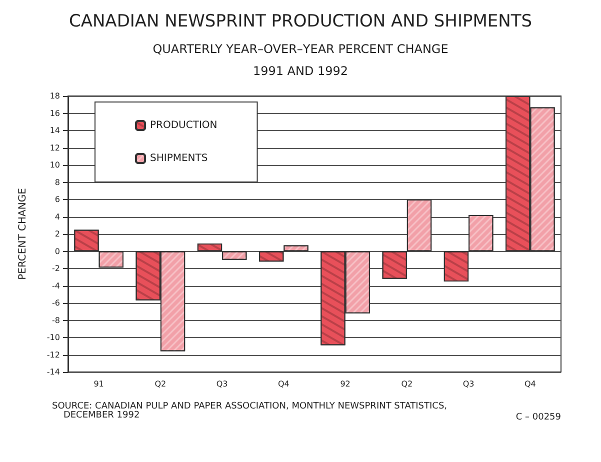 This screenshot has width=601, height=462. I want to click on x-tick-label: 91, so click(99, 384).